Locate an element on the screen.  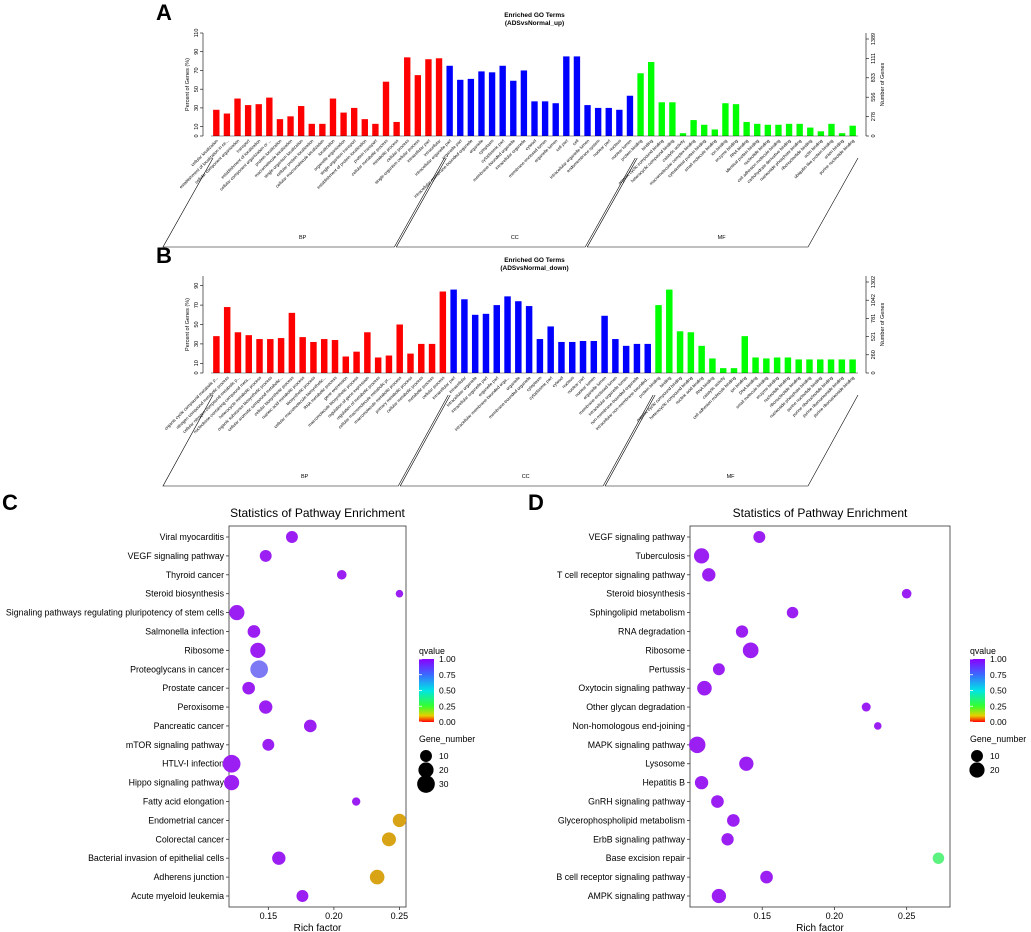
pathway-label: Hepatitis B is located at coordinates (663, 783).